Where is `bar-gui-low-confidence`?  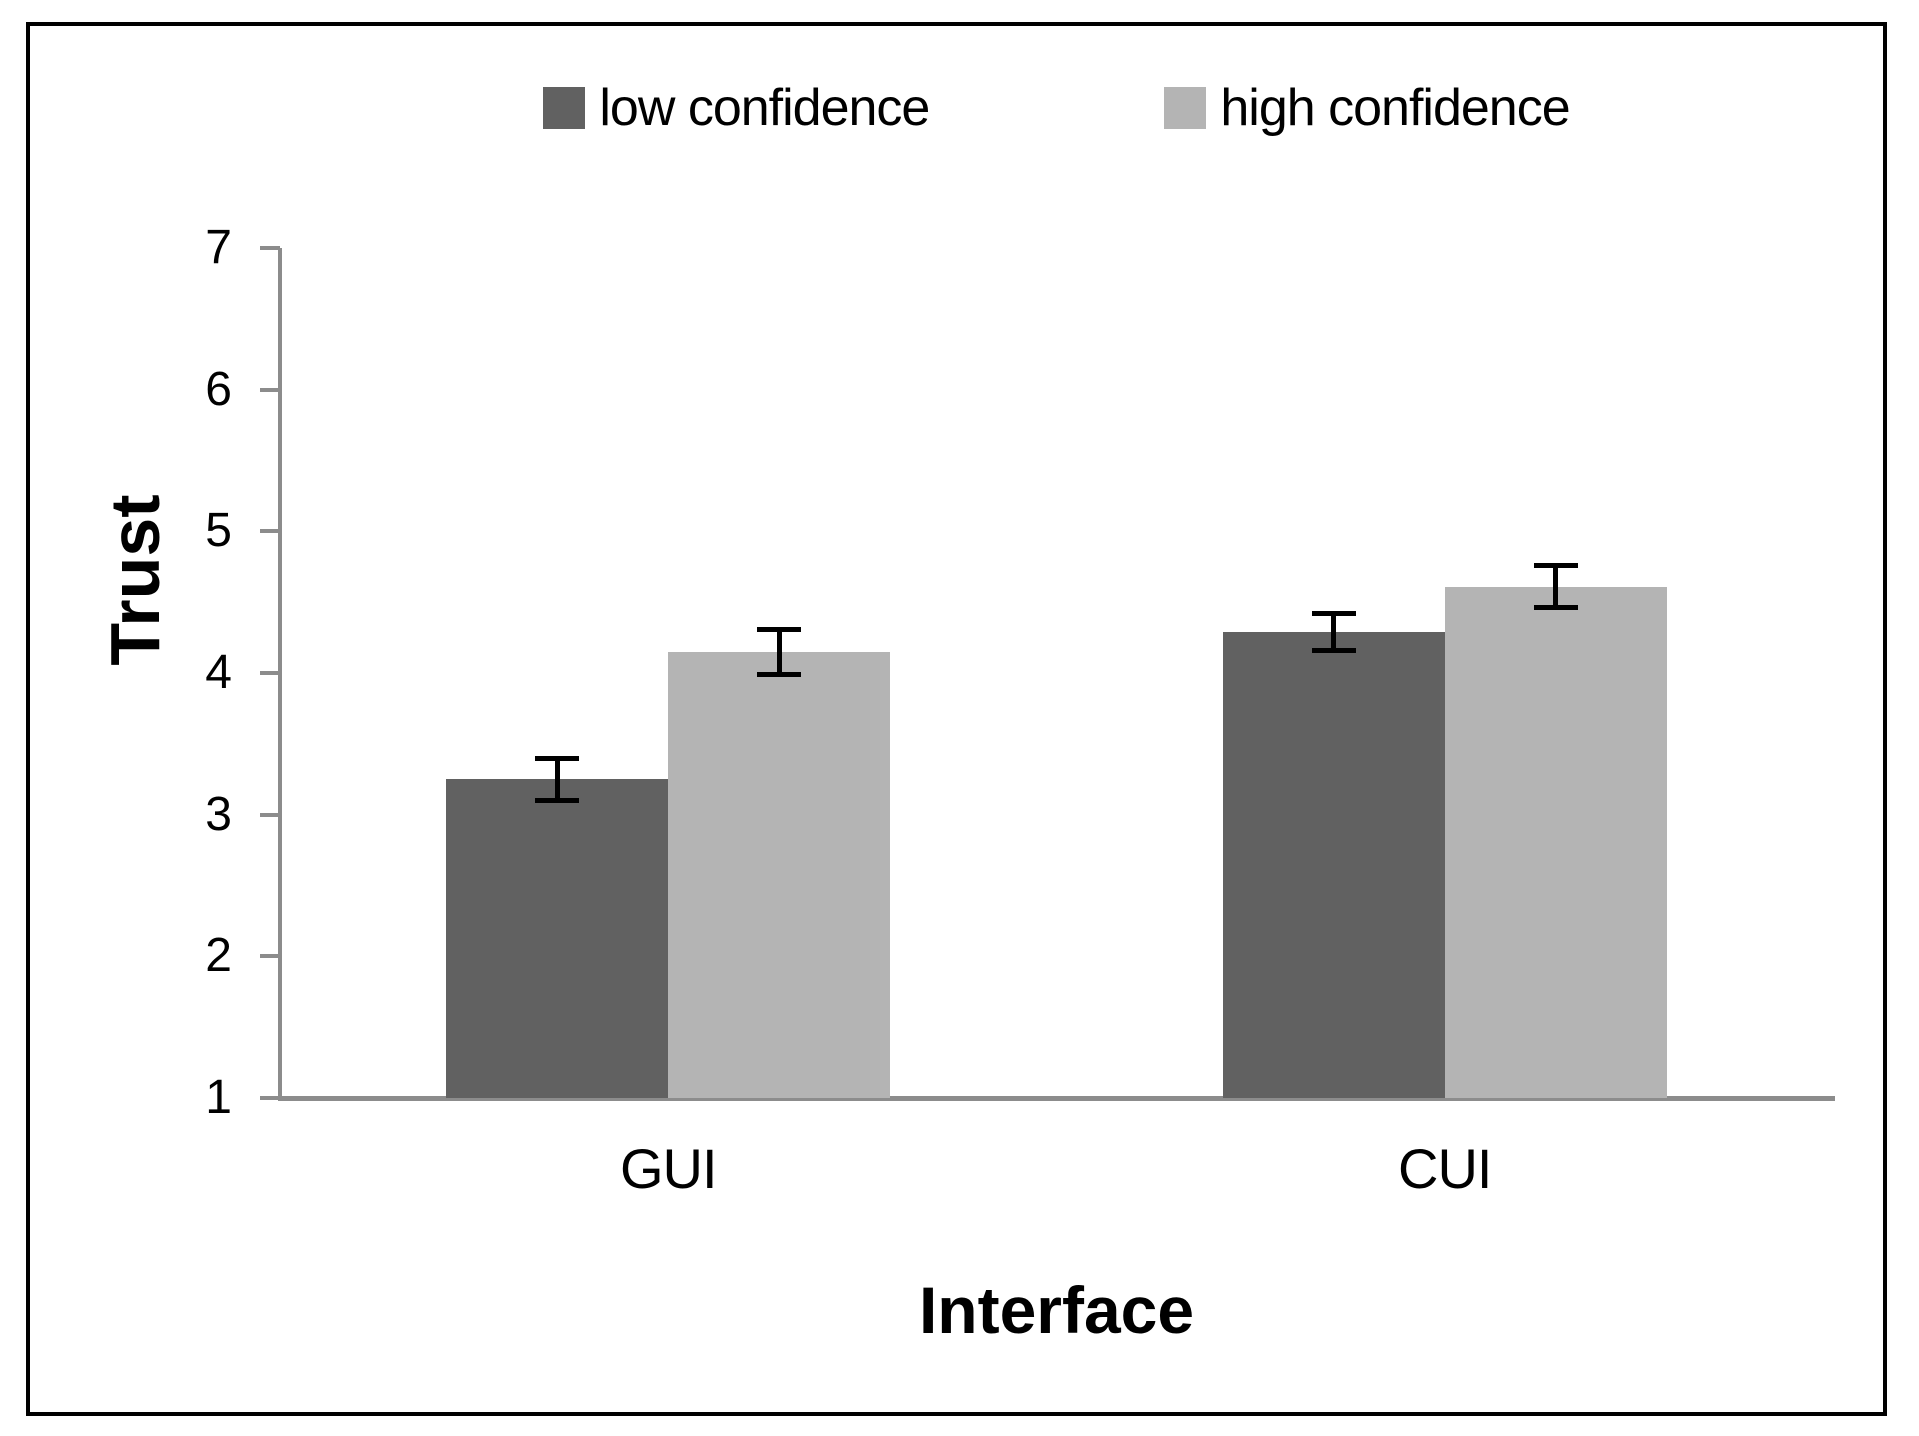
bar-gui-low-confidence is located at coordinates (557, 938).